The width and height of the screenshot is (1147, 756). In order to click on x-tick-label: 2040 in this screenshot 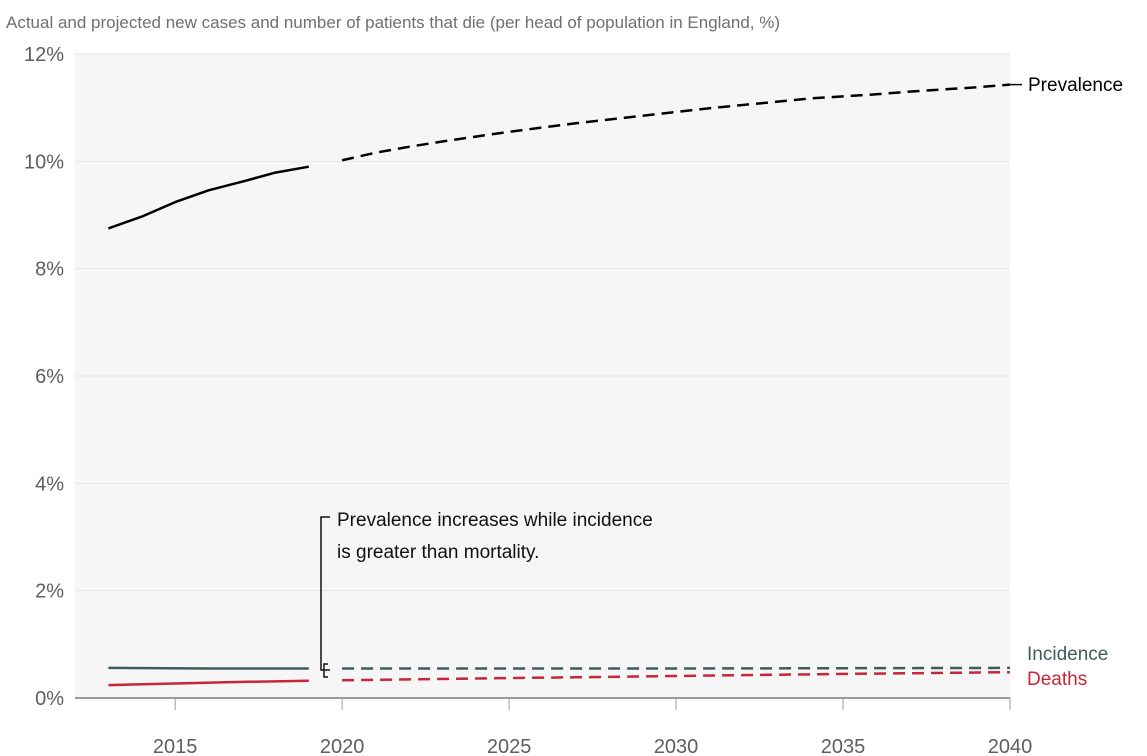, I will do `click(1010, 746)`.